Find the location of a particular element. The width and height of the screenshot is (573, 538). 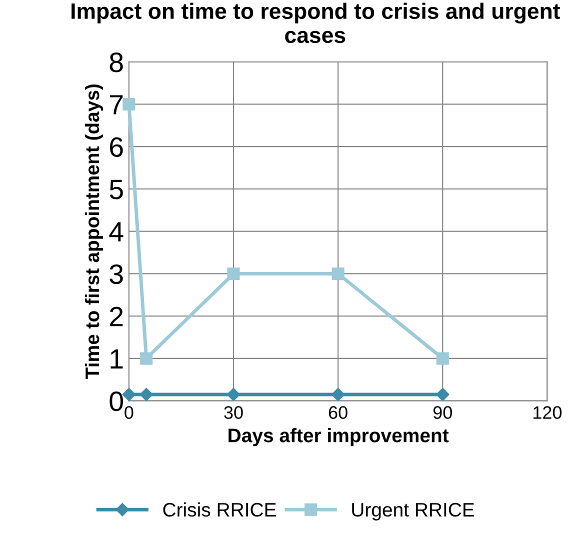

y-tick-label: 8 is located at coordinates (116, 62).